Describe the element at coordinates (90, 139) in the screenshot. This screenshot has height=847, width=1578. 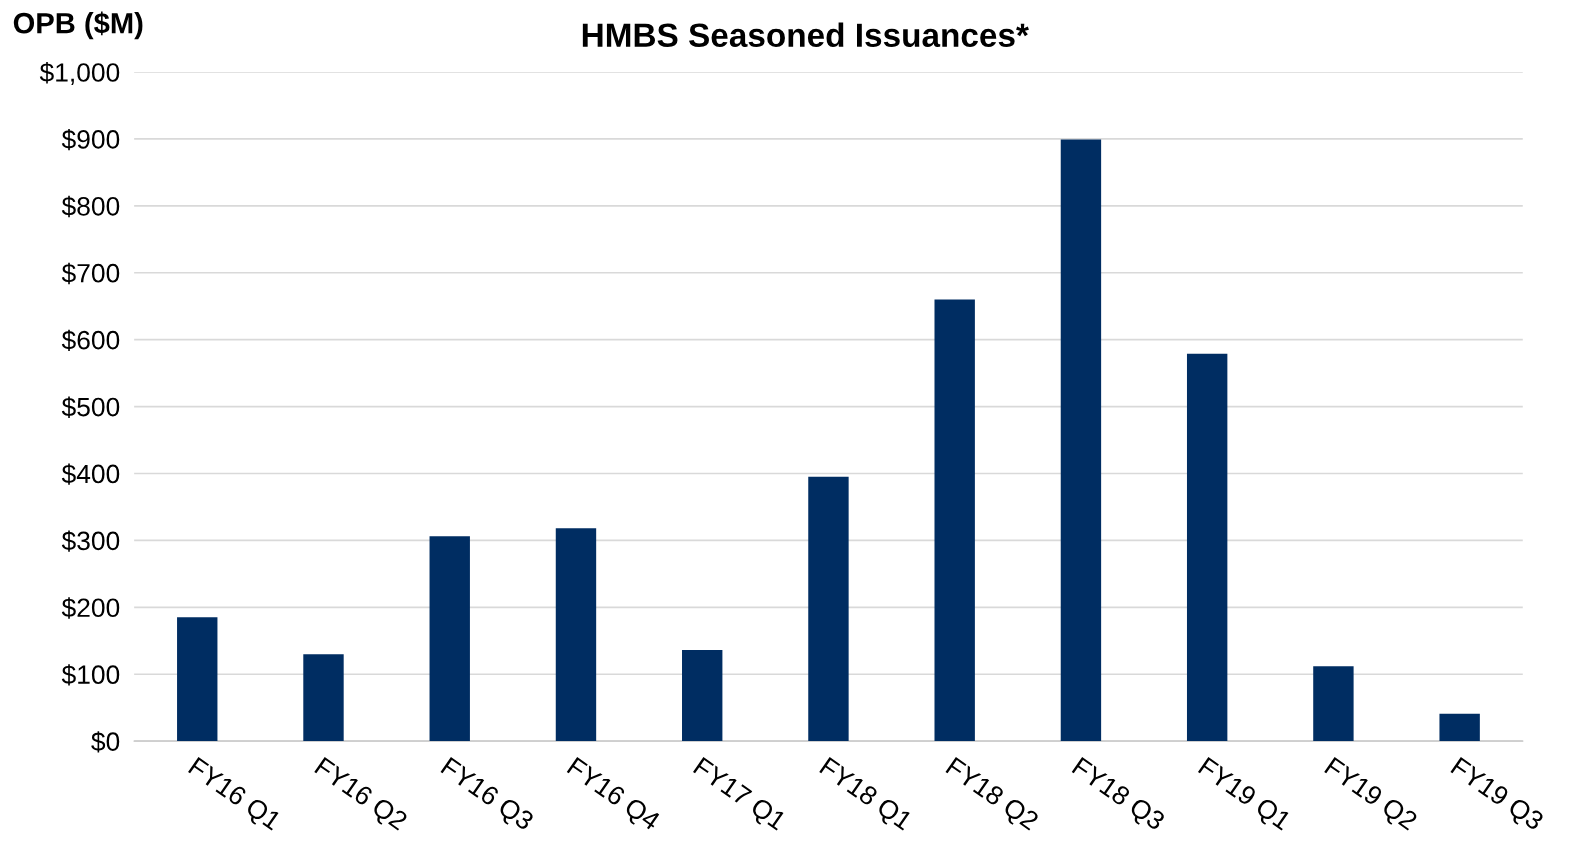
I see `y-tick-label: $900` at that location.